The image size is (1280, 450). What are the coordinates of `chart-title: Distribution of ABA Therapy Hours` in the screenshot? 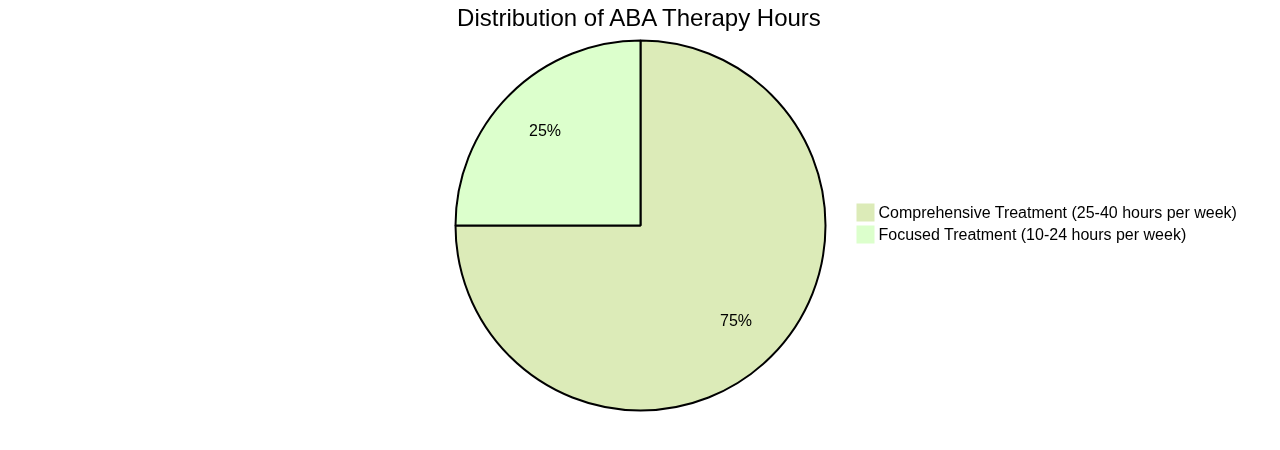 It's located at (639, 17).